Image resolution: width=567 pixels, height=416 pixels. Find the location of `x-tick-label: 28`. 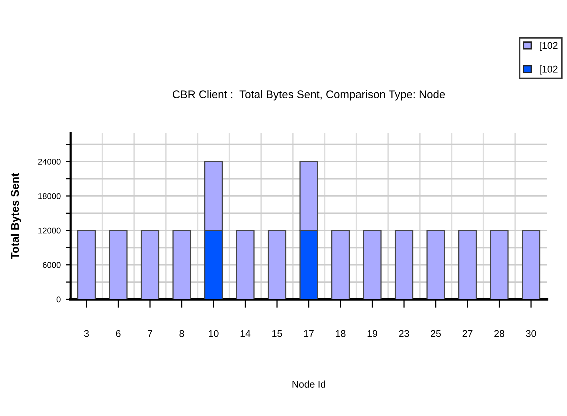

x-tick-label: 28 is located at coordinates (499, 334).